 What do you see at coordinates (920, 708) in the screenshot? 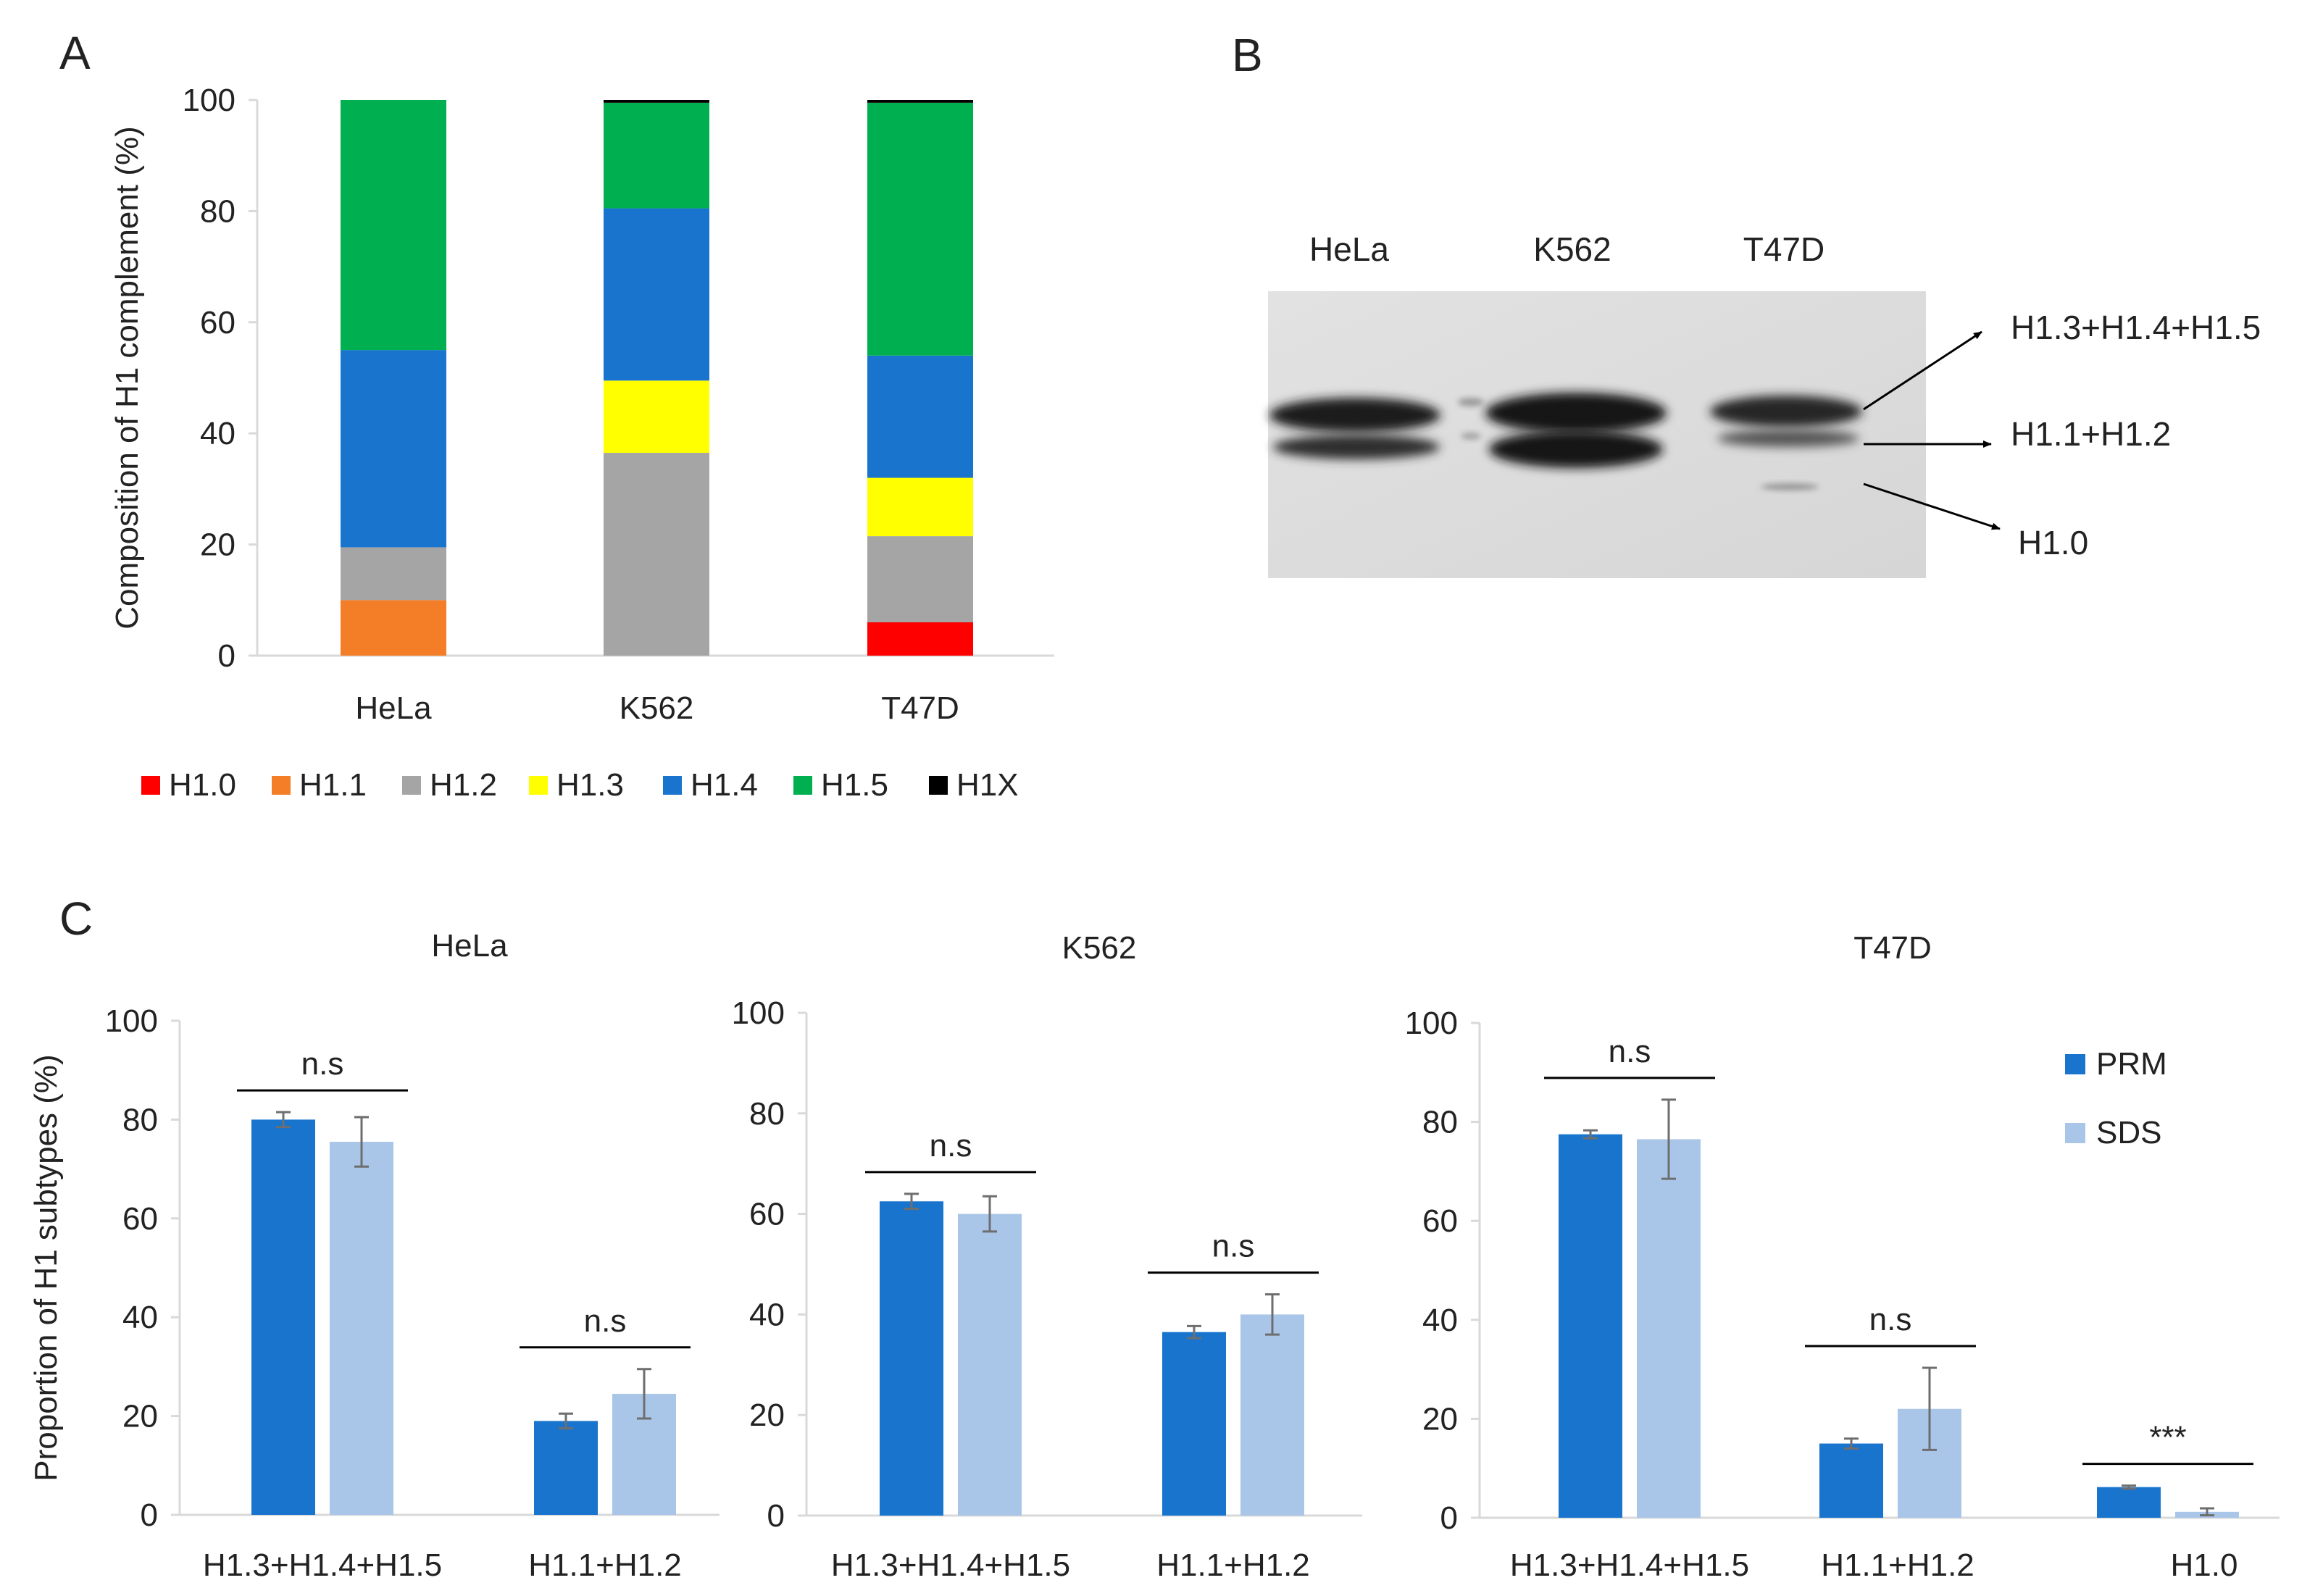
I see `x-category-label: T47D` at bounding box center [920, 708].